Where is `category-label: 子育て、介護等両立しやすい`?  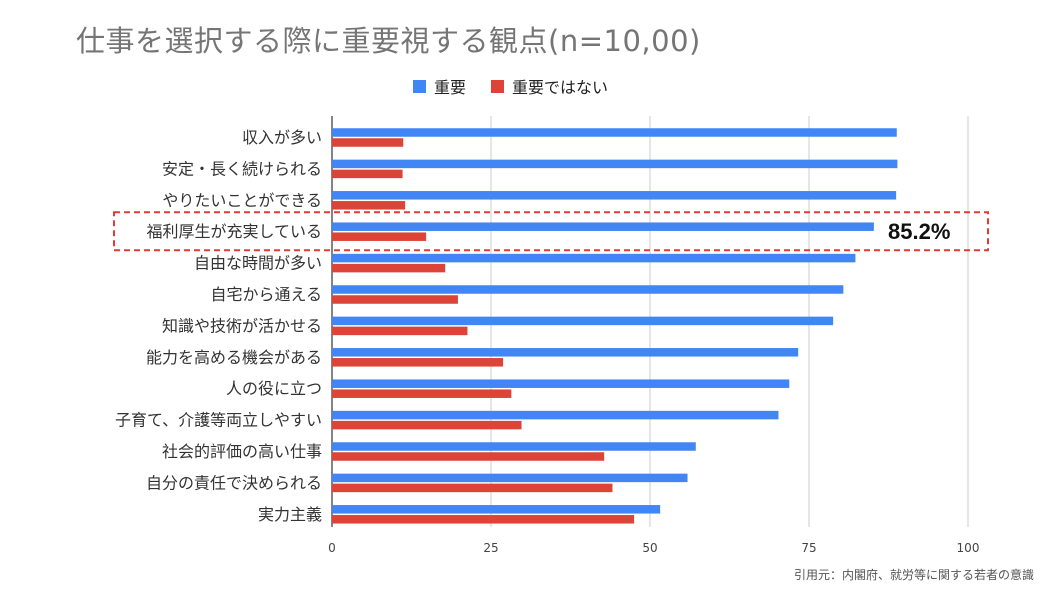
category-label: 子育て、介護等両立しやすい is located at coordinates (218, 420).